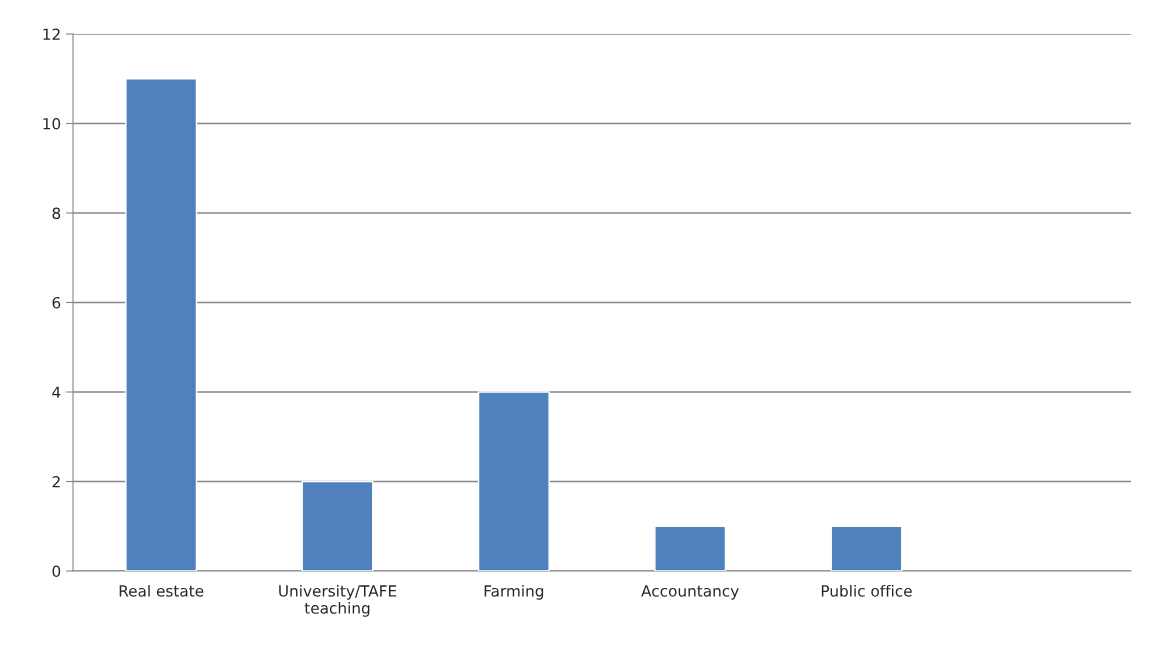 The height and width of the screenshot is (661, 1156). Describe the element at coordinates (56, 571) in the screenshot. I see `y-tick-label: 0` at that location.